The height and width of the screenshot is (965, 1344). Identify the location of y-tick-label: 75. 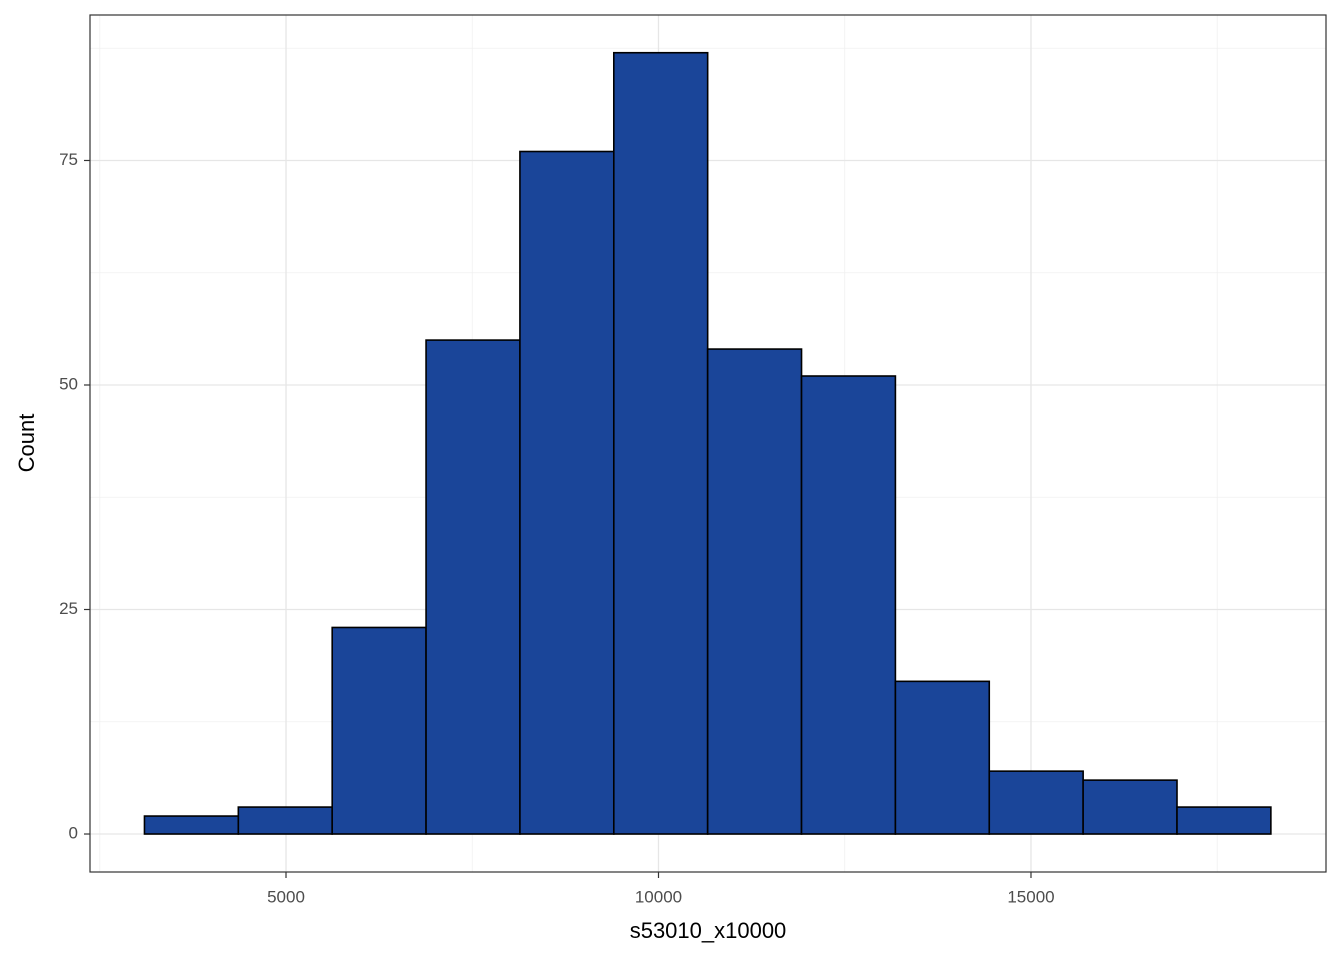
(68, 159).